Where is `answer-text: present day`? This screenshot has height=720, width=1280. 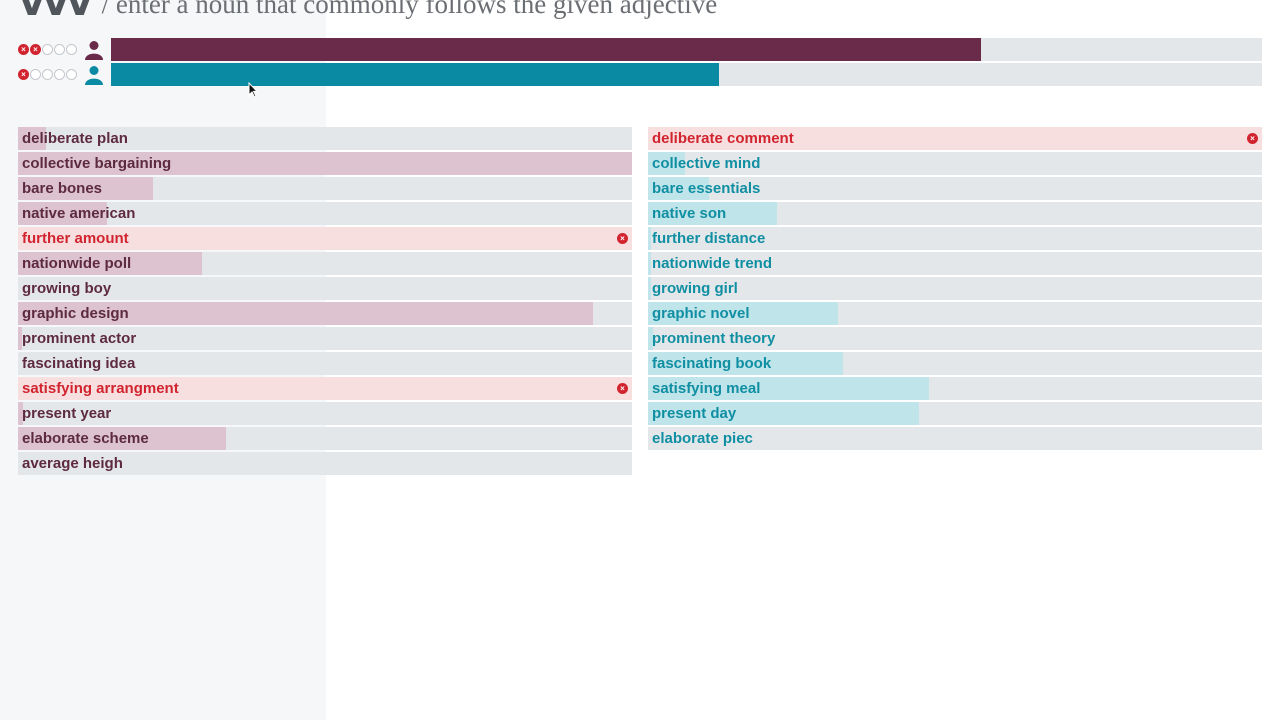 answer-text: present day is located at coordinates (694, 413).